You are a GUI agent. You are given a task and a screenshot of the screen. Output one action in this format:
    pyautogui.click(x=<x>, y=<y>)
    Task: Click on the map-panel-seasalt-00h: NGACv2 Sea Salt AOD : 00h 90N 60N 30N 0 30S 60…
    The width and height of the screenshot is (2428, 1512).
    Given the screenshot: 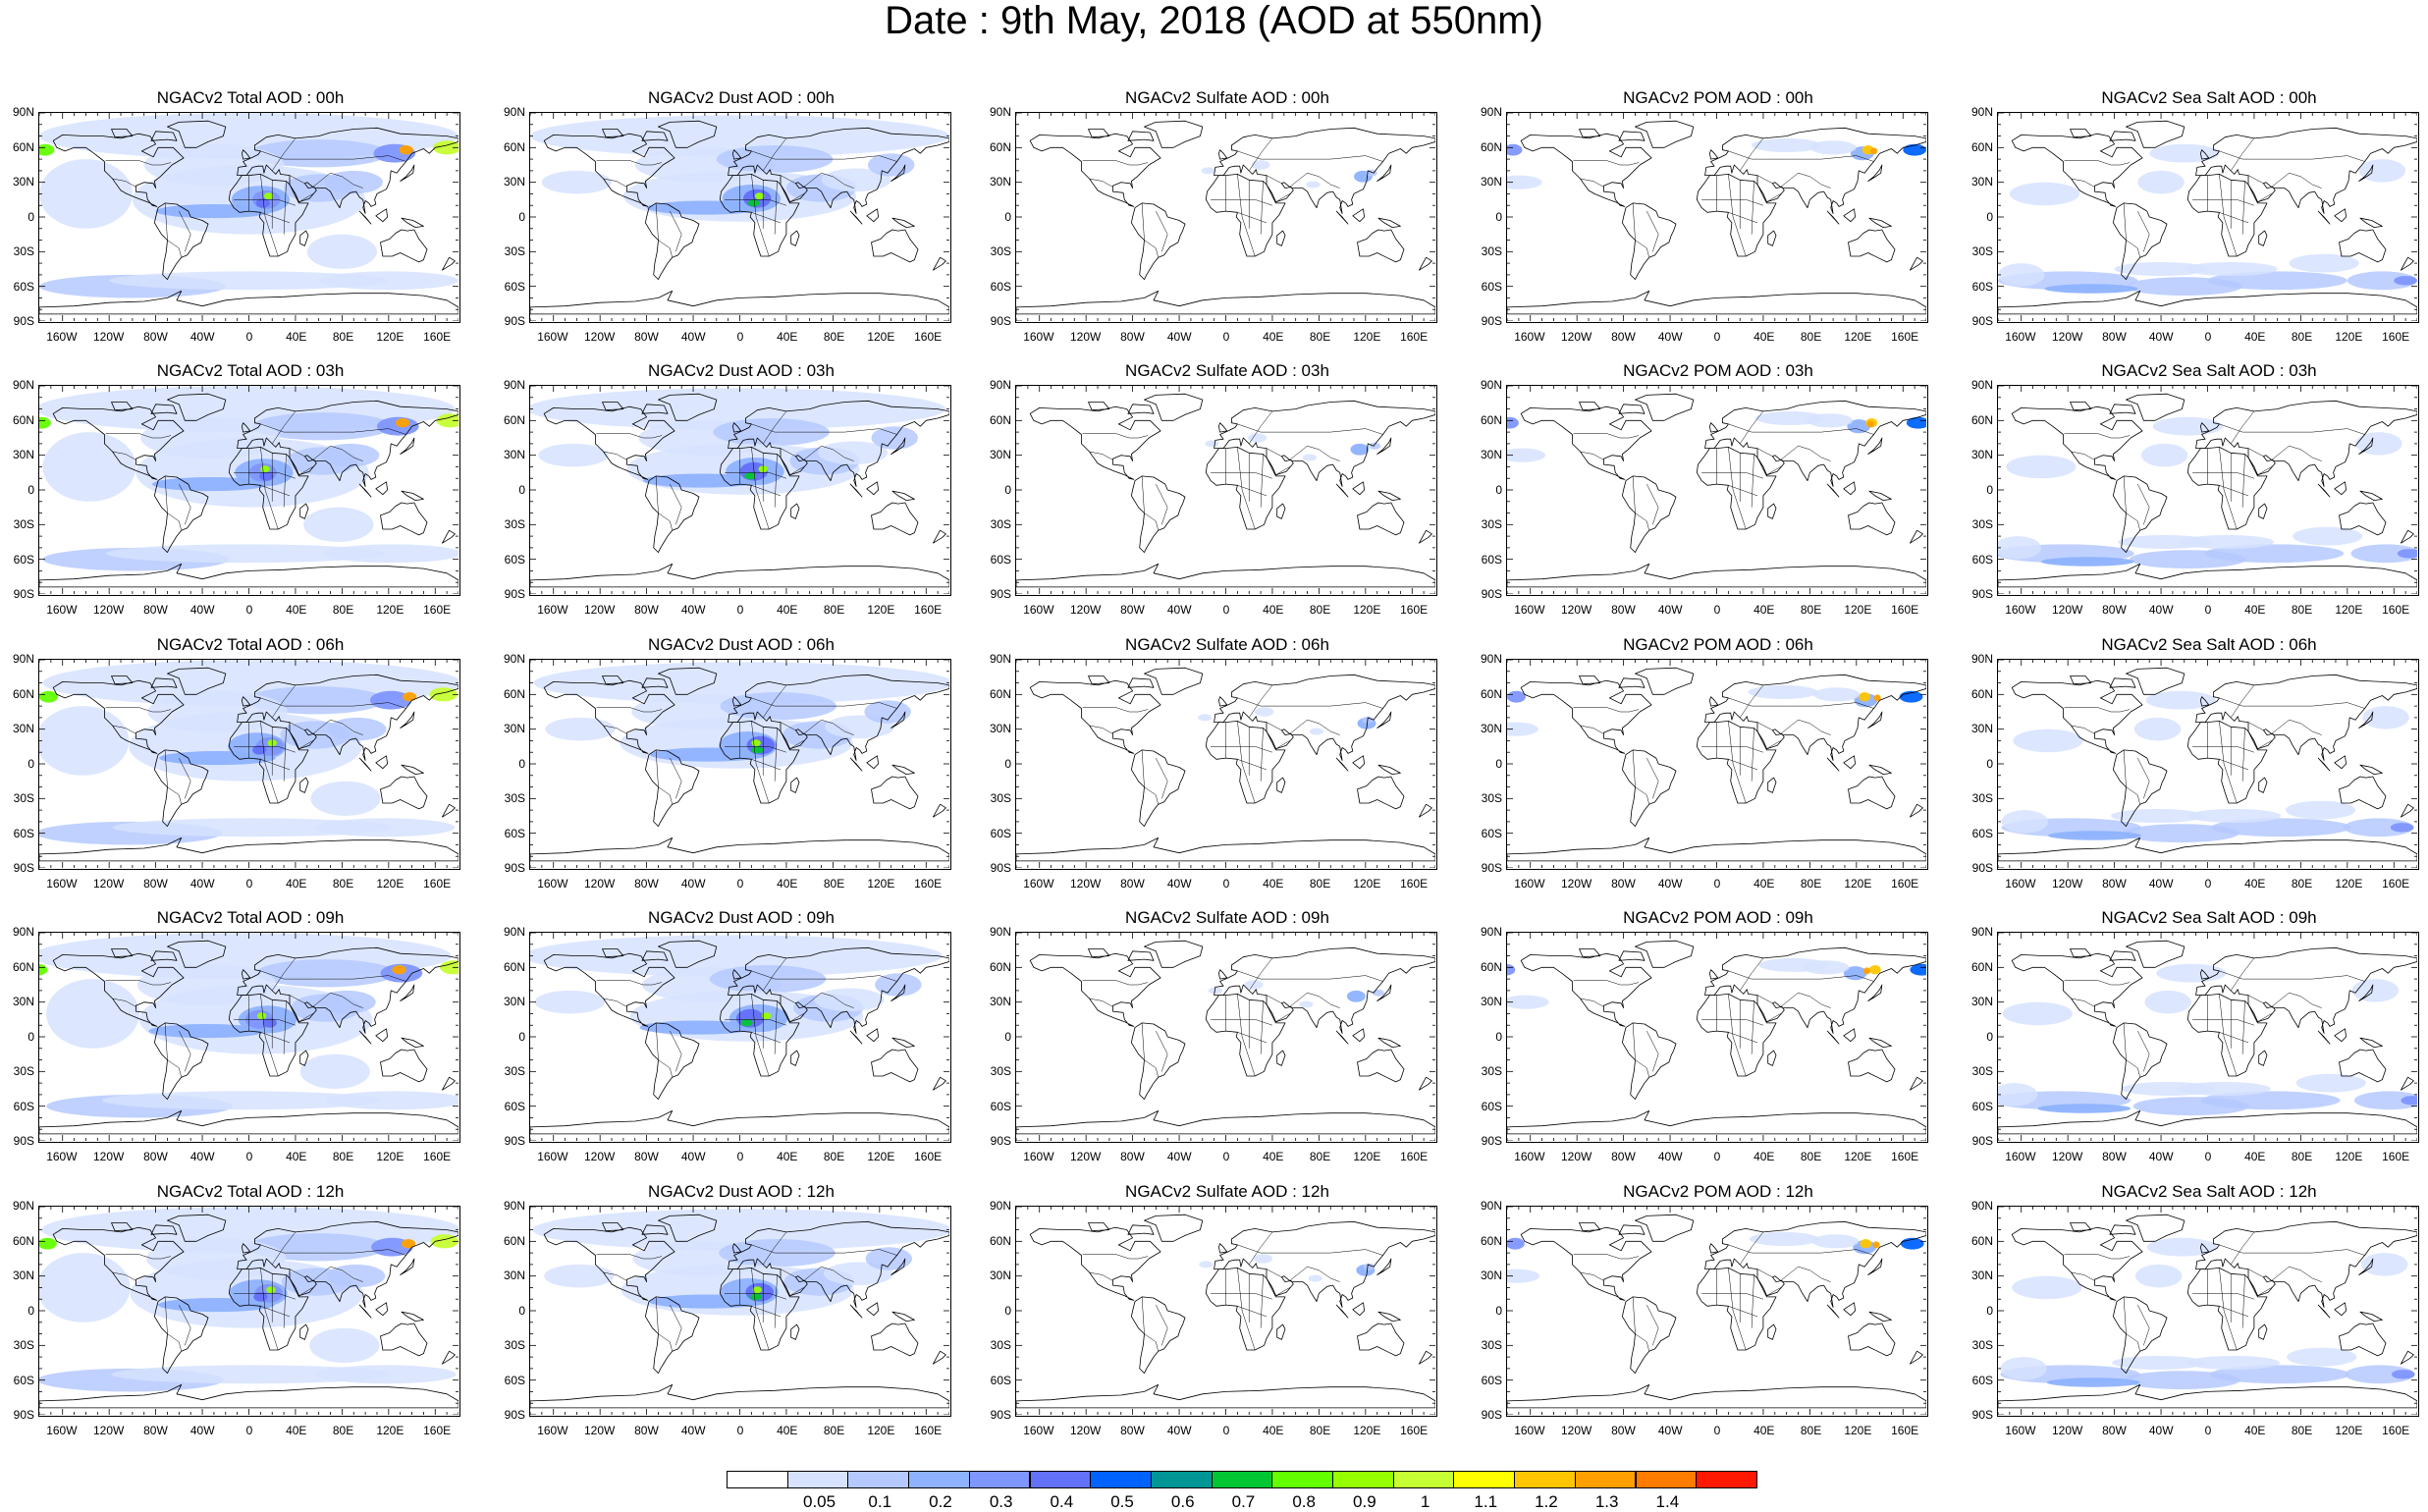 What is the action you would take?
    pyautogui.click(x=2196, y=220)
    